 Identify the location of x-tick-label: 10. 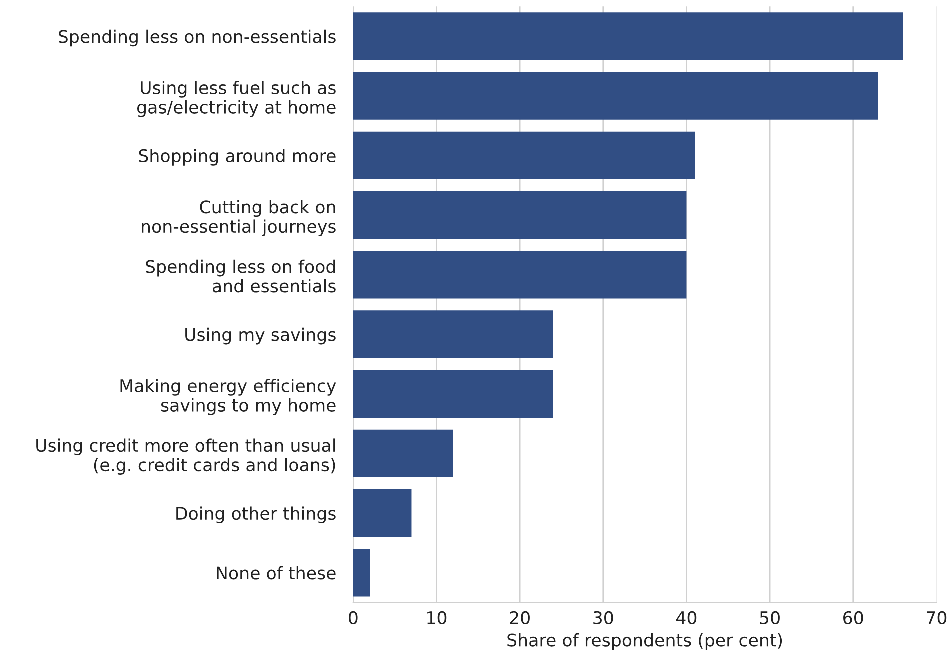
(437, 617).